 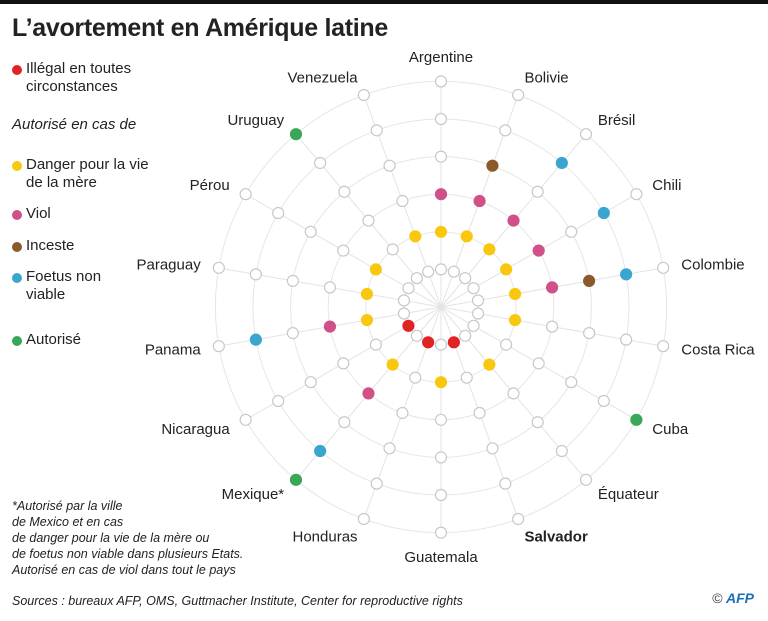 I want to click on copyright-symbol: ©, so click(x=717, y=598).